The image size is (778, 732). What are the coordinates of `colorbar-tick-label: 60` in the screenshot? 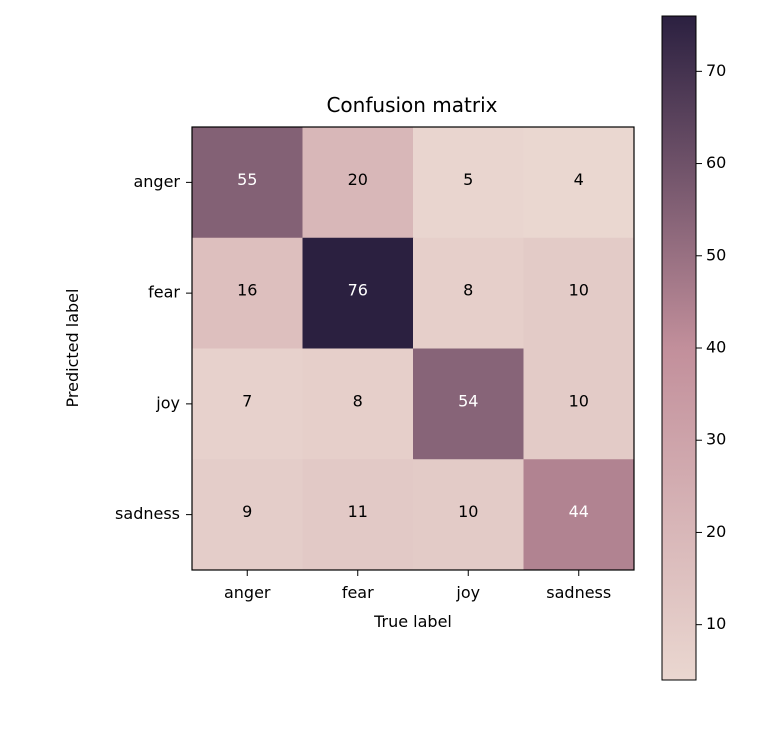 It's located at (716, 162).